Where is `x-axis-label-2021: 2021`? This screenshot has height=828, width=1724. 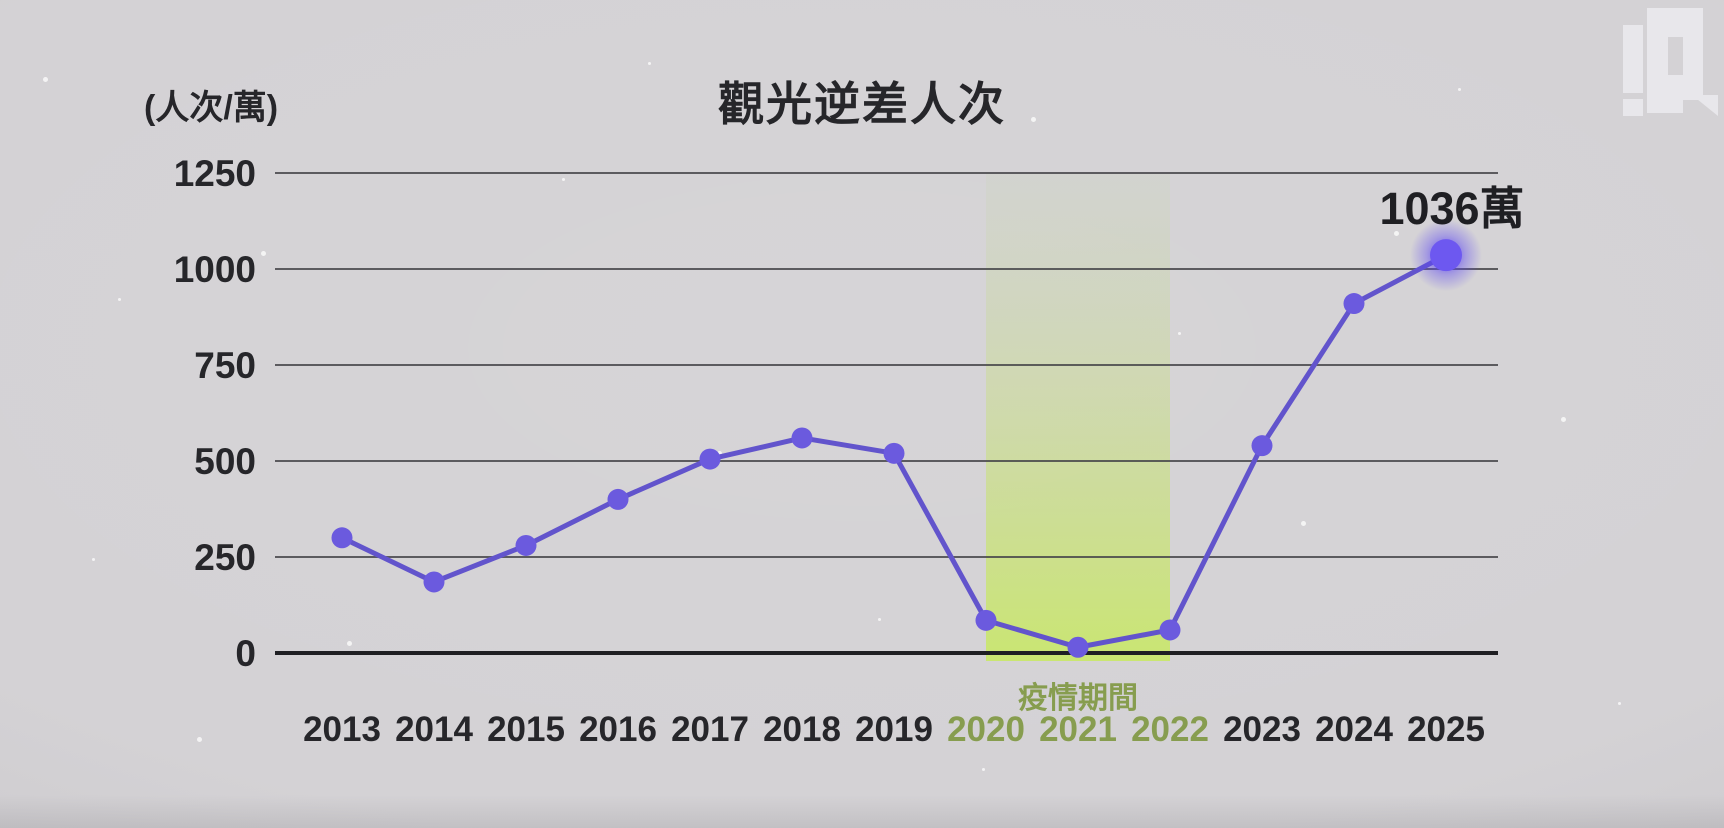 x-axis-label-2021: 2021 is located at coordinates (1078, 729).